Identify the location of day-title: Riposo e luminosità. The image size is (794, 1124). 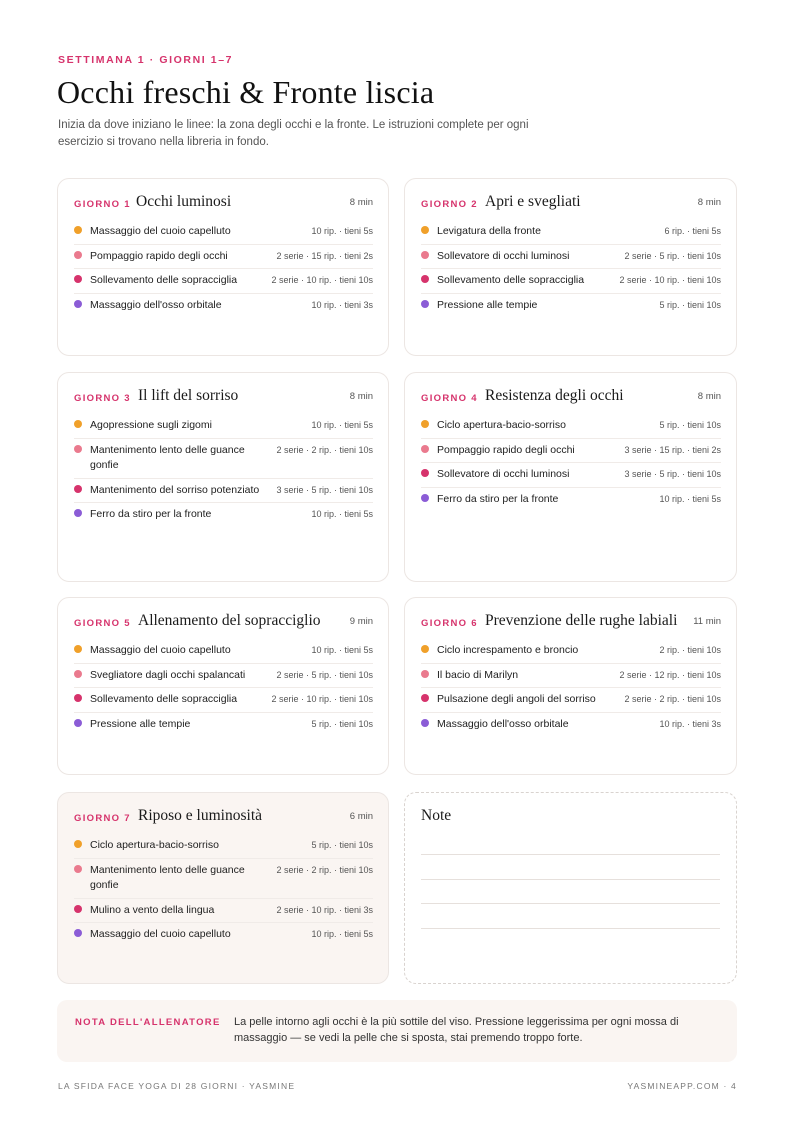
(200, 815).